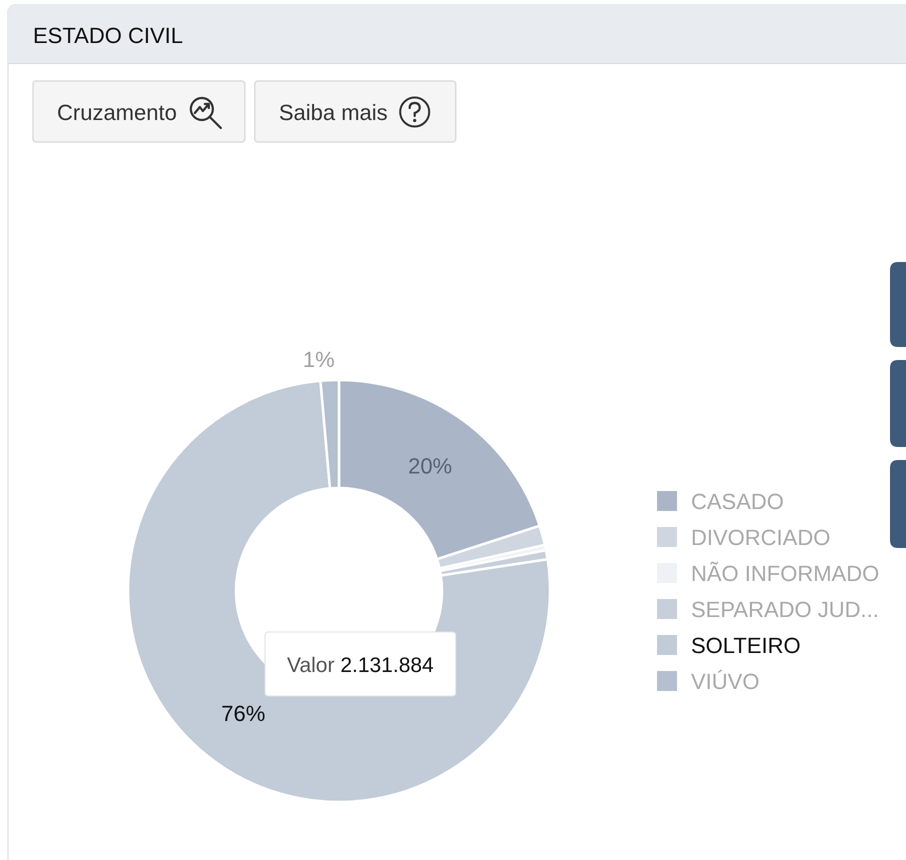 This screenshot has width=906, height=860. Describe the element at coordinates (430, 466) in the screenshot. I see `data-label: 20%` at that location.